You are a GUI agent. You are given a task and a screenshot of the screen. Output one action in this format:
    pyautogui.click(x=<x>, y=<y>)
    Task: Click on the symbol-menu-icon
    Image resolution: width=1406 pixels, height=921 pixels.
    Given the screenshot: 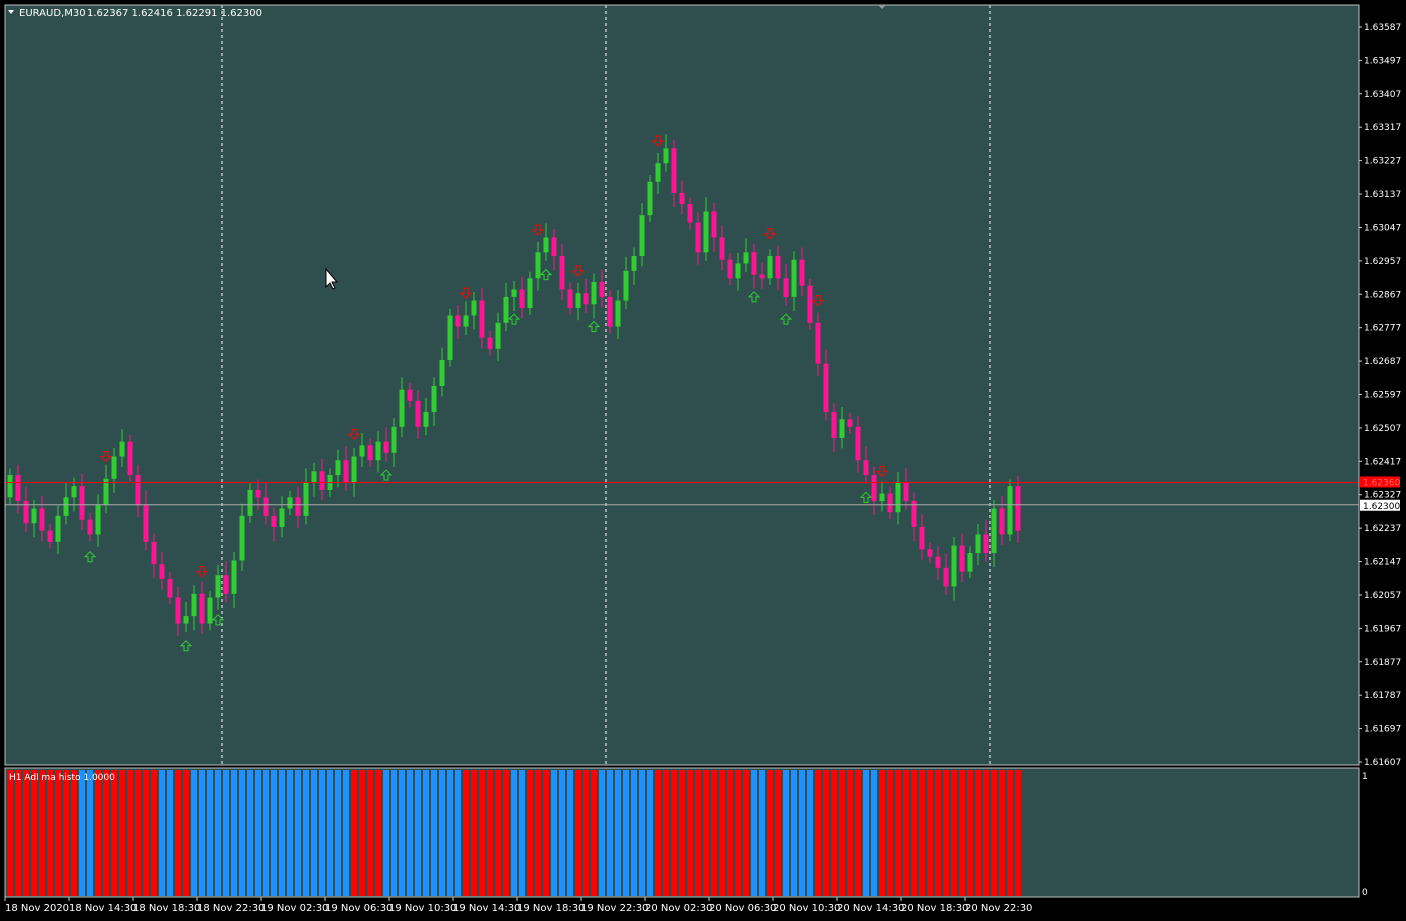 What is the action you would take?
    pyautogui.click(x=11, y=12)
    